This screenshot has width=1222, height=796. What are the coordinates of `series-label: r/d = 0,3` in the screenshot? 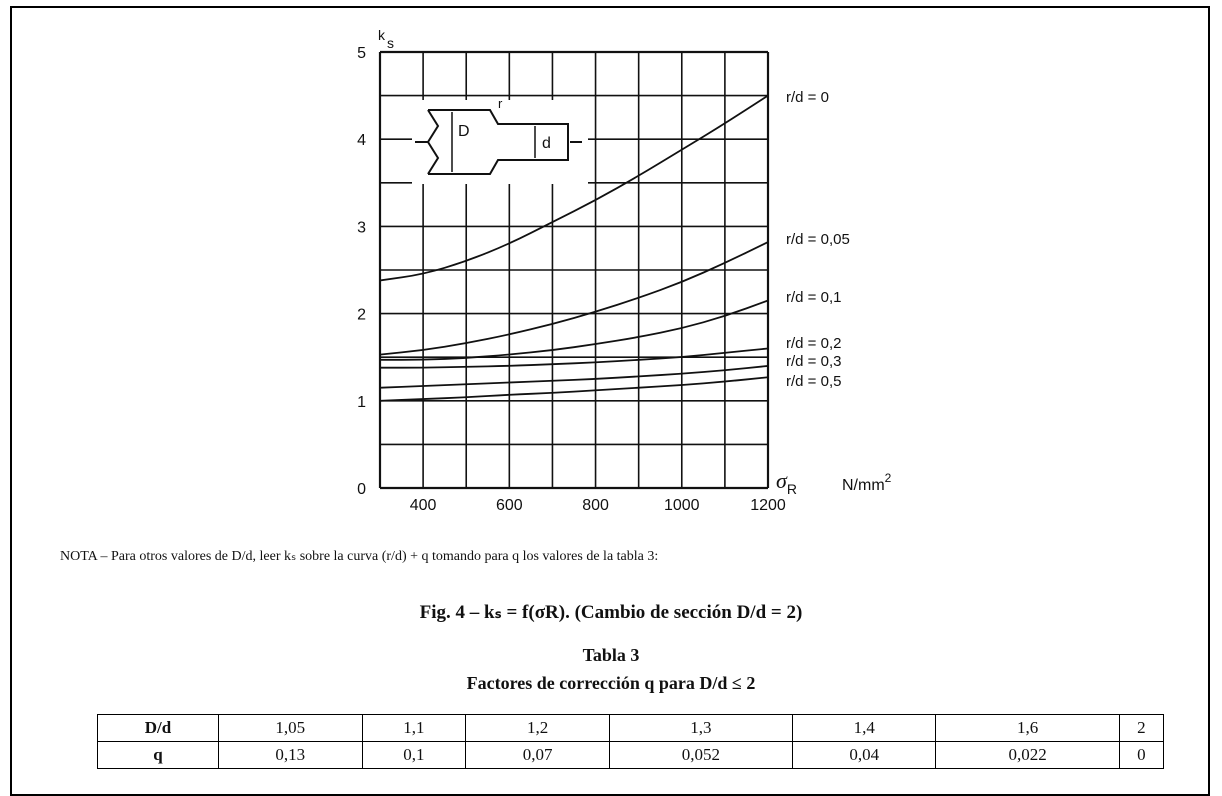 It's located at (813, 361).